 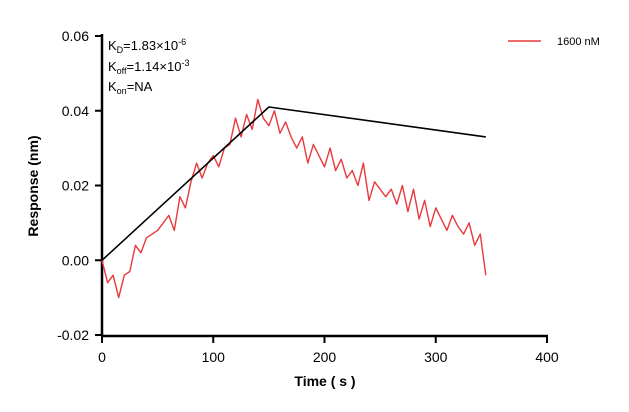 I want to click on x-axis-label: Time ( s ), so click(x=324, y=381).